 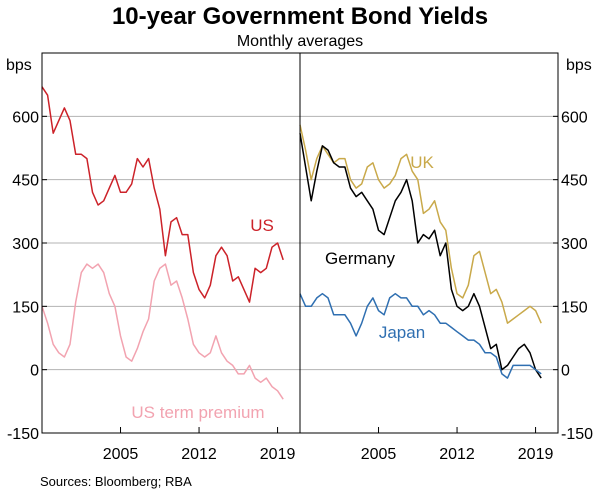 What do you see at coordinates (19, 65) in the screenshot?
I see `y-axis-unit-left: bps` at bounding box center [19, 65].